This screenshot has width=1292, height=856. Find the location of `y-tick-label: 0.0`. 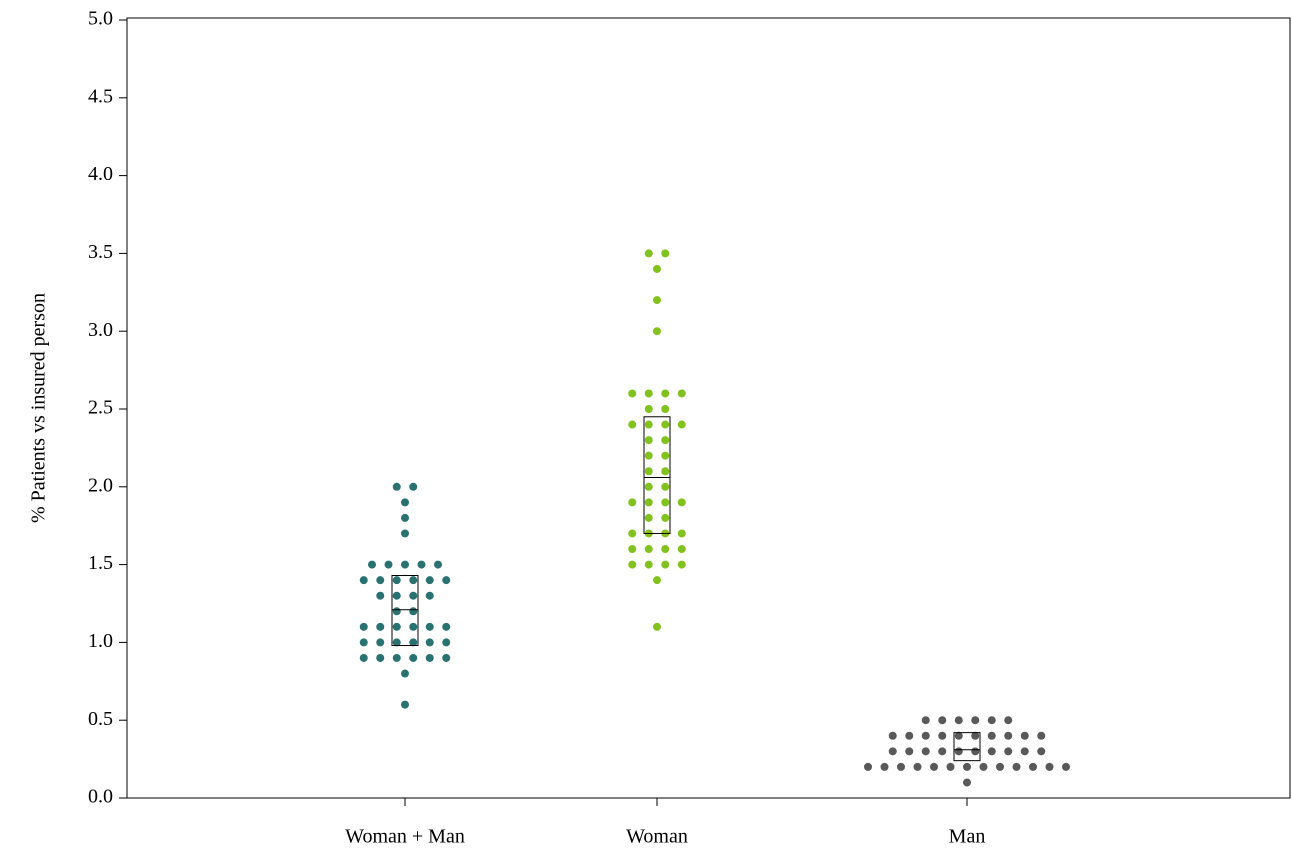

y-tick-label: 0.0 is located at coordinates (100, 797).